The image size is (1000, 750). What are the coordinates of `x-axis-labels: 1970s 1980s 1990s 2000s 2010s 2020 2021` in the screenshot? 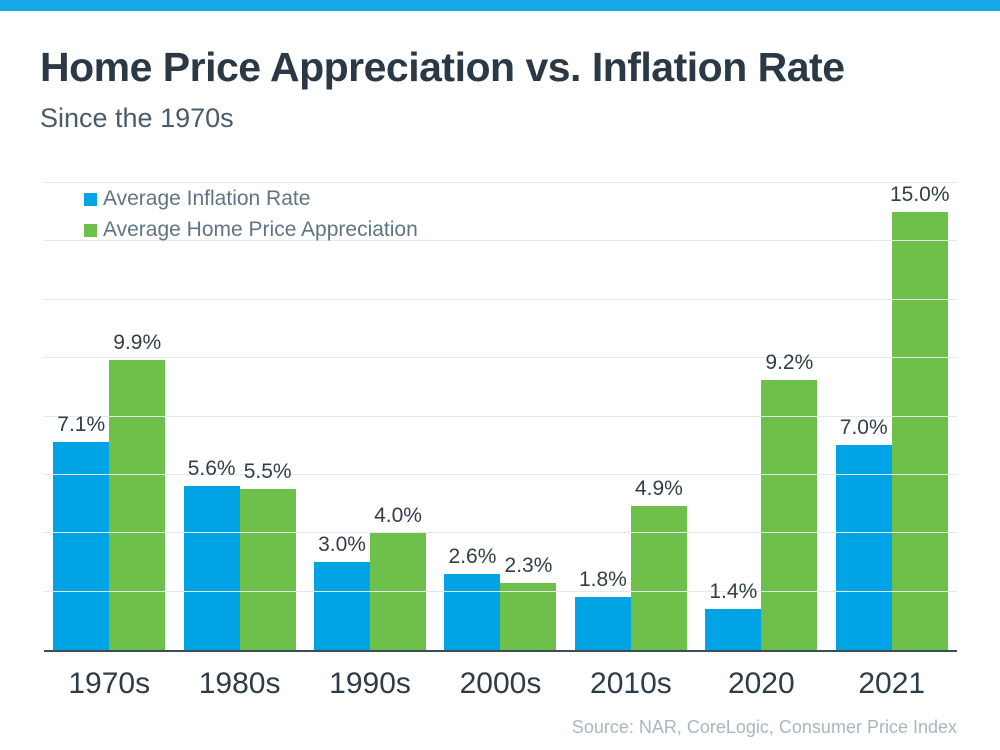 It's located at (500, 684).